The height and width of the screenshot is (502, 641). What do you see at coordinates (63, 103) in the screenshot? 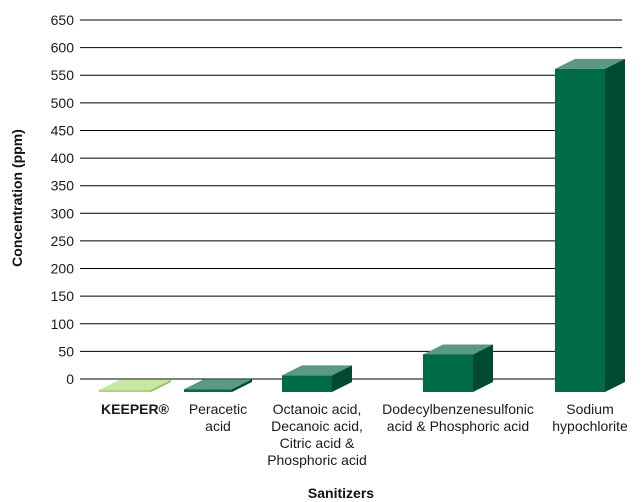
I see `y-tick-label: 500` at bounding box center [63, 103].